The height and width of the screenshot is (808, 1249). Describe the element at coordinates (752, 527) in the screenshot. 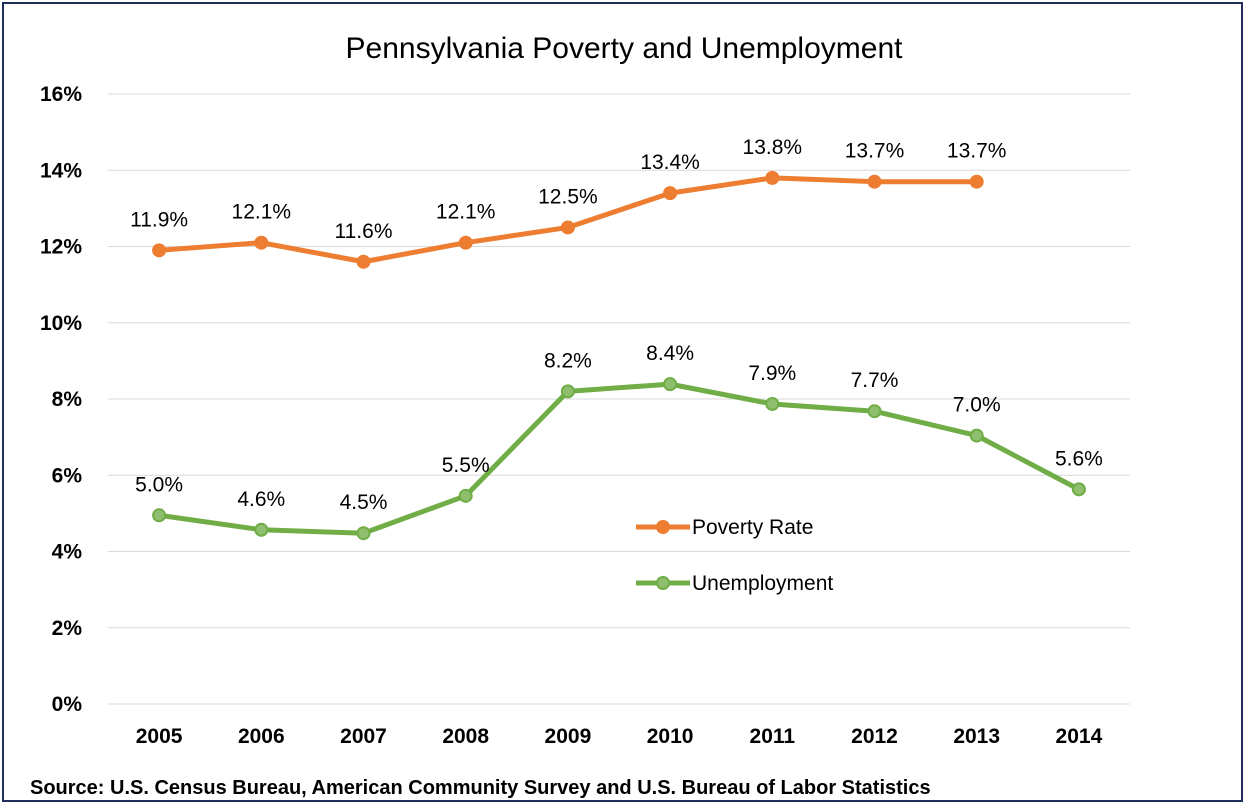

I see `poverty-rate-legend-label: Poverty Rate` at that location.